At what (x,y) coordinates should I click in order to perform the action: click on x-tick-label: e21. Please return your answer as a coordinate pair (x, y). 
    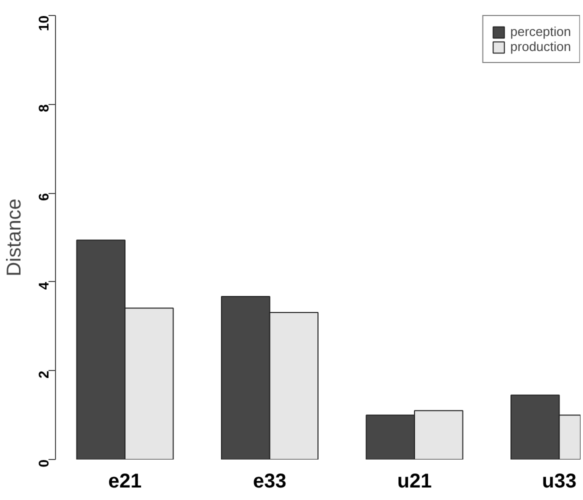
    Looking at the image, I should click on (125, 481).